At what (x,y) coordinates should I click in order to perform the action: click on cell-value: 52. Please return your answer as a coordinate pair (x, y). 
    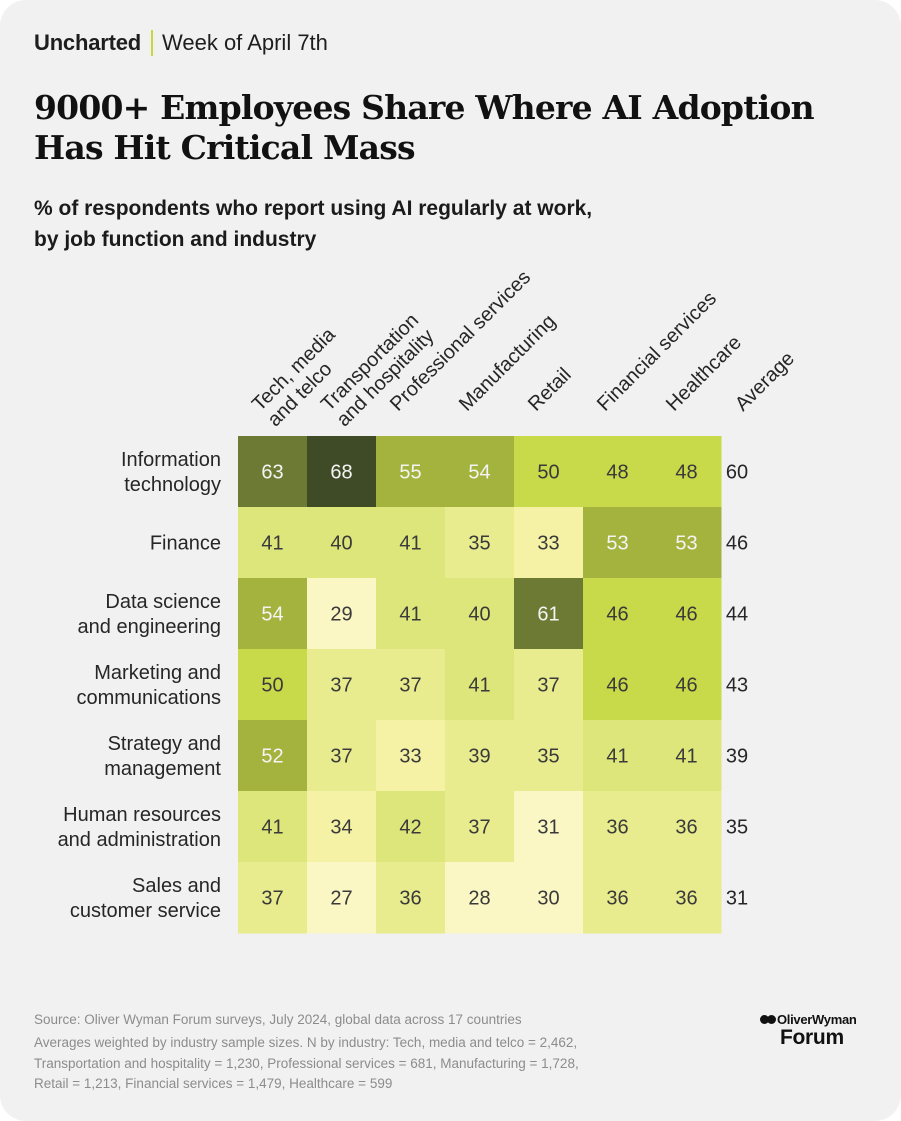
    Looking at the image, I should click on (272, 757).